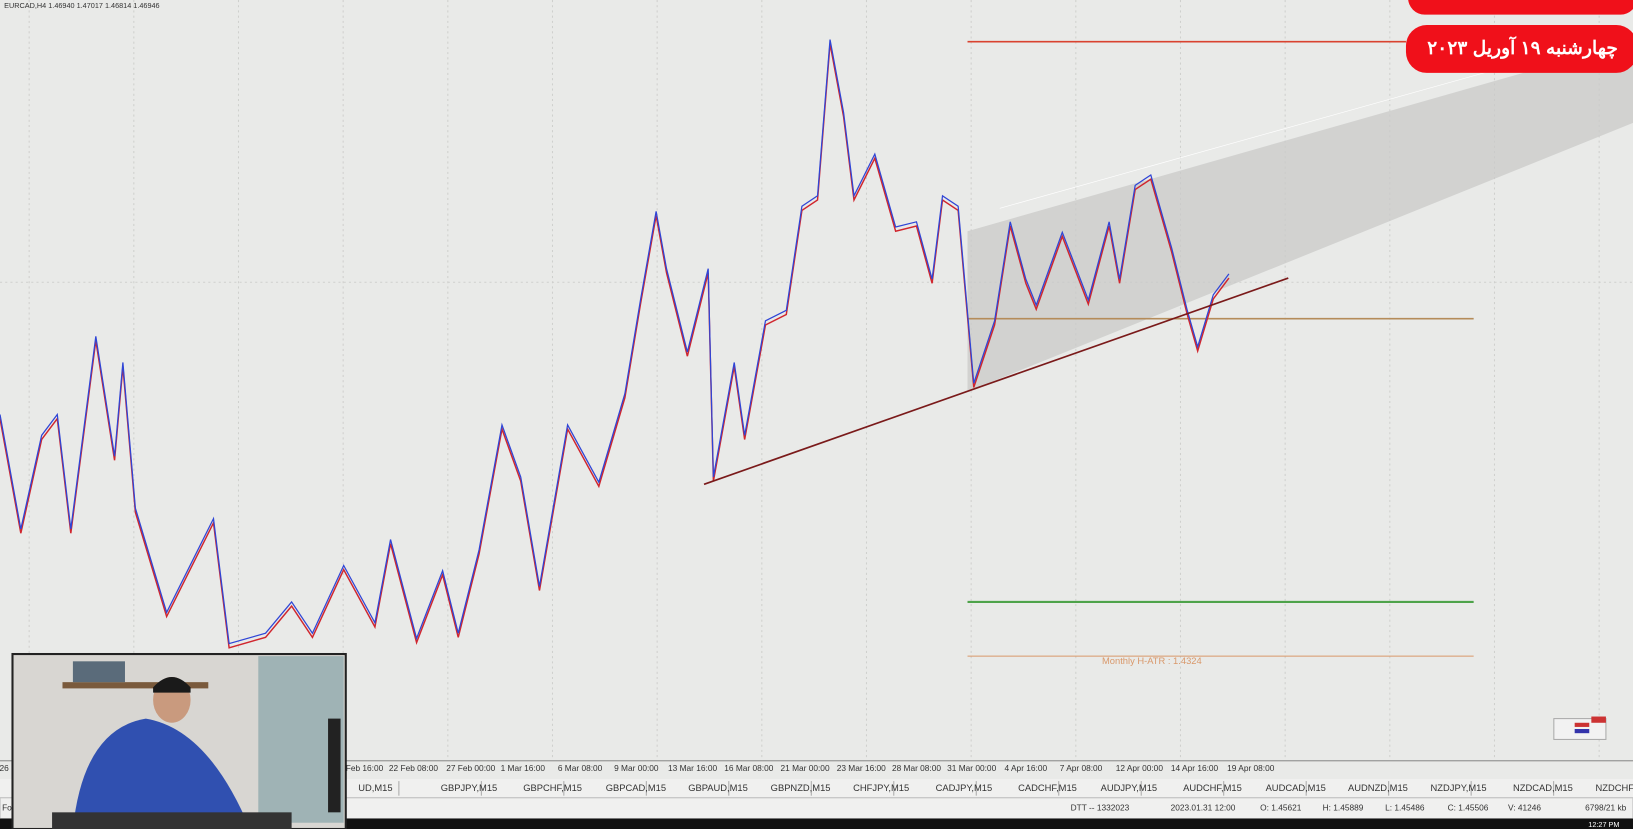  Describe the element at coordinates (375, 788) in the screenshot. I see `symbol-tab: UD,M15` at that location.